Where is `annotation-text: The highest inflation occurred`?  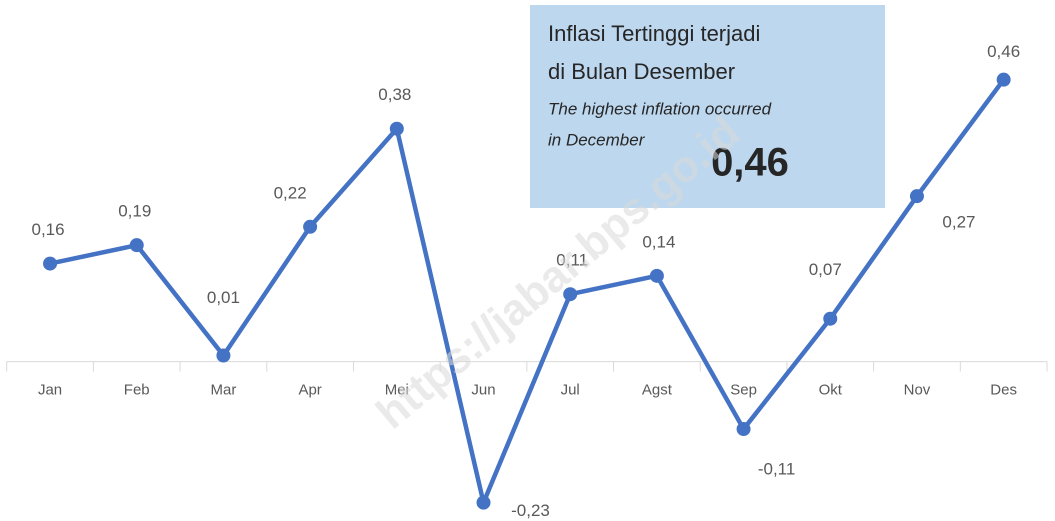 annotation-text: The highest inflation occurred is located at coordinates (660, 108).